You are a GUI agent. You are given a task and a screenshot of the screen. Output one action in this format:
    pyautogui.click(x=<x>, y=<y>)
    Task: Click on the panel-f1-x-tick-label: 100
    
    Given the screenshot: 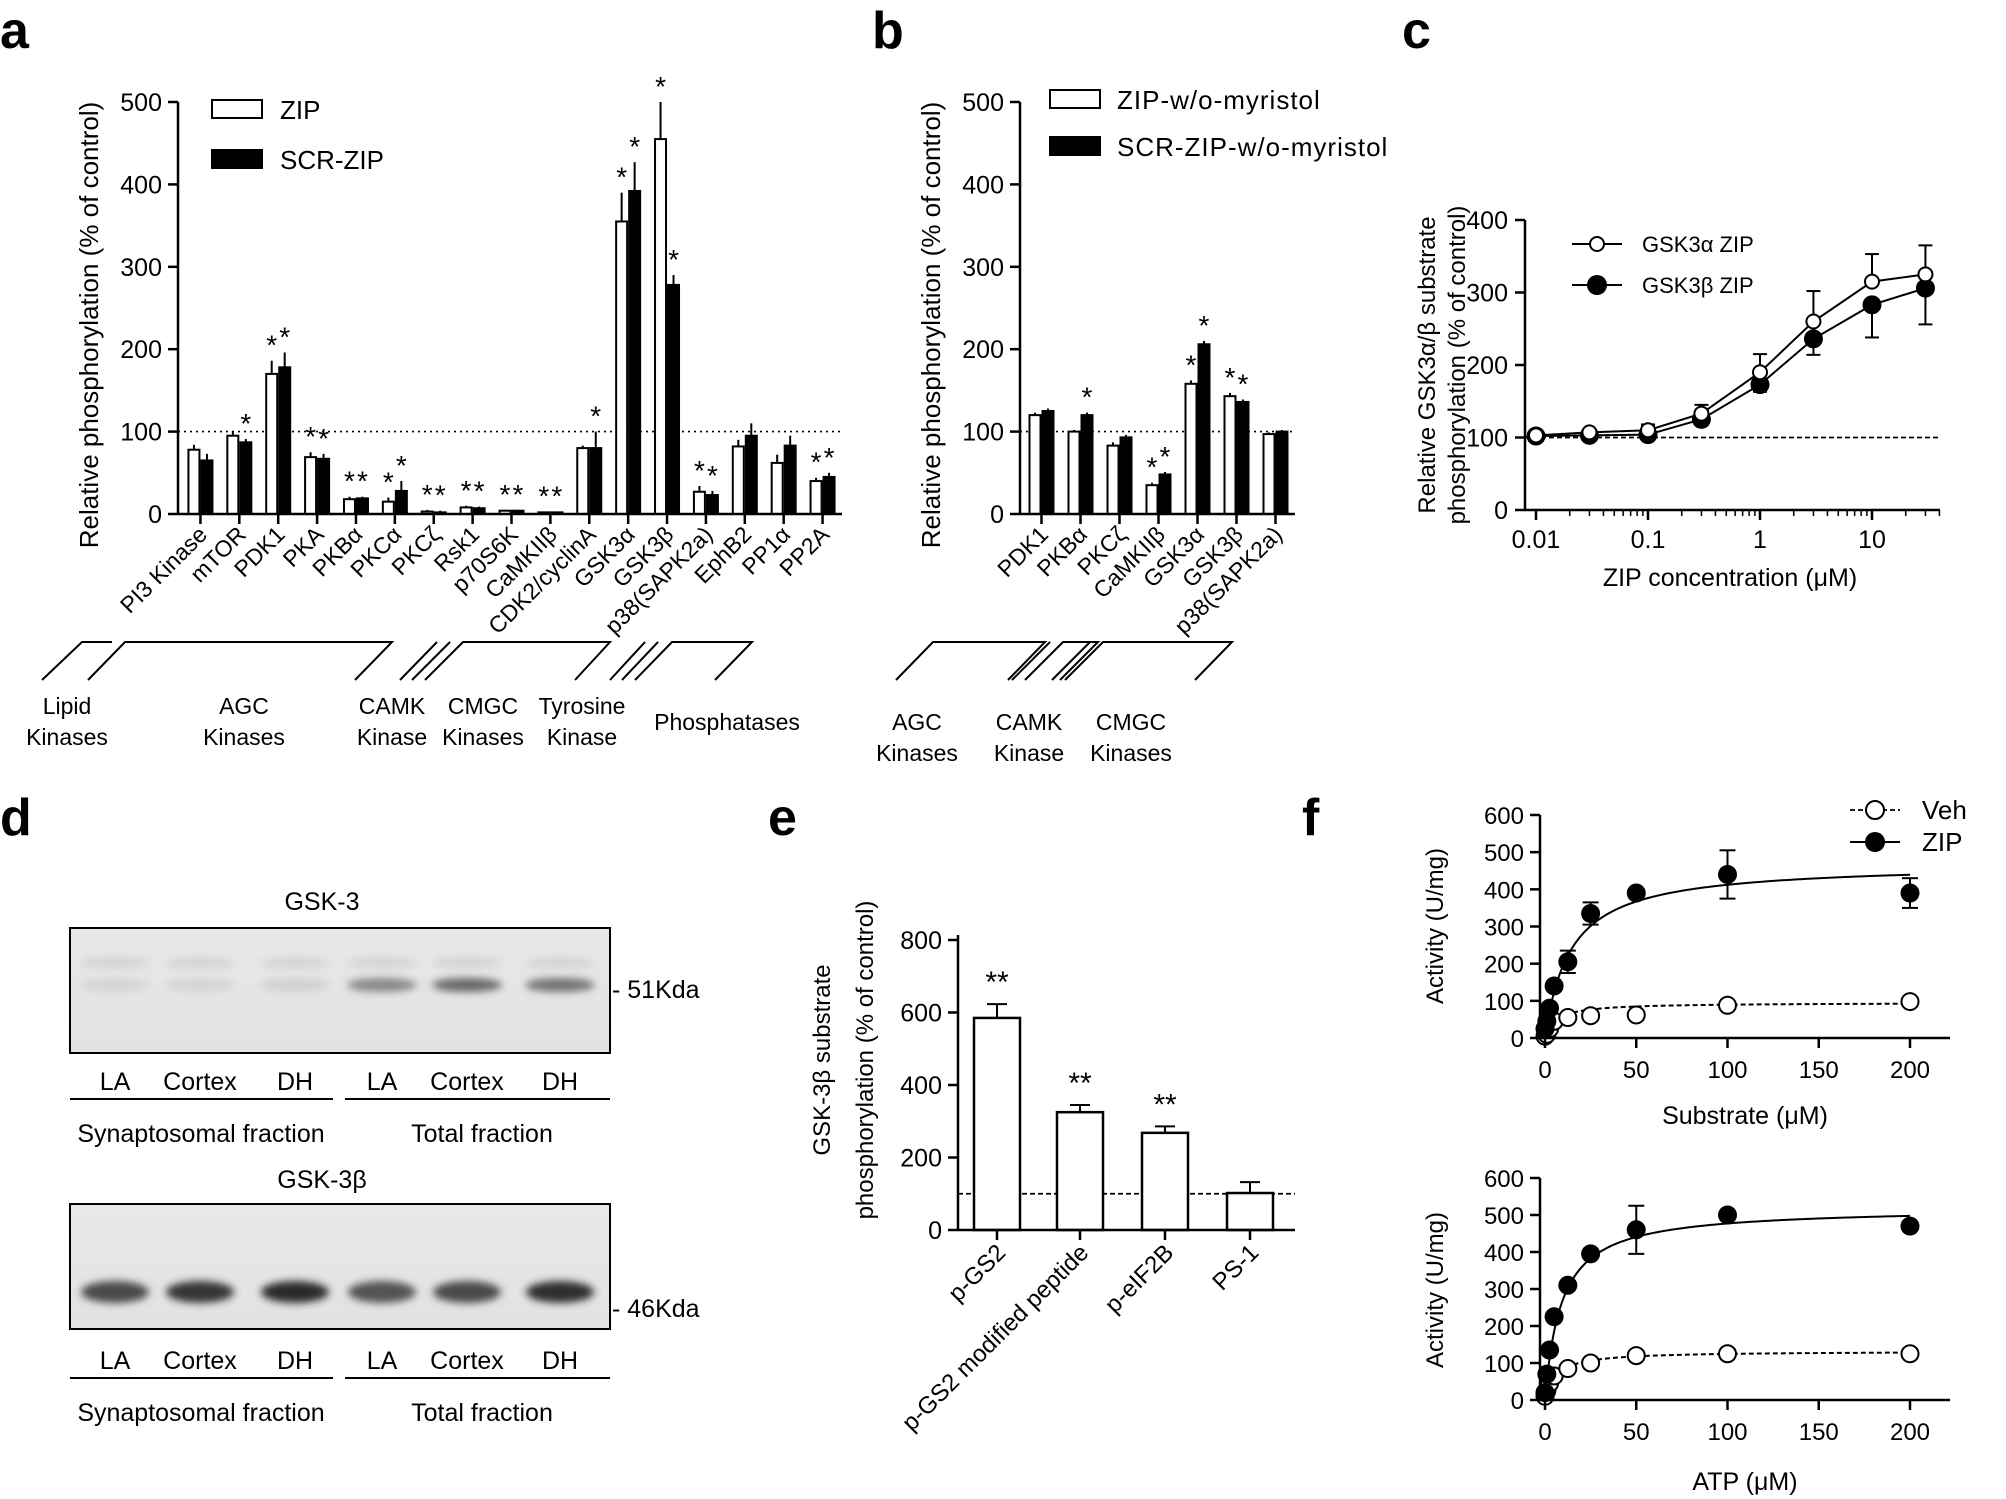 What is the action you would take?
    pyautogui.click(x=1727, y=1070)
    